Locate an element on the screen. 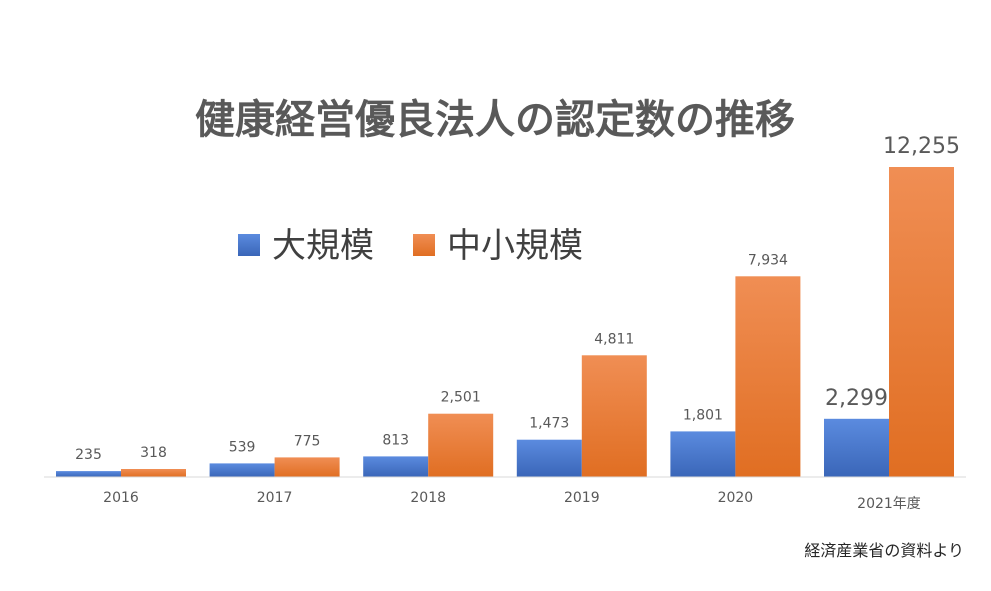 The width and height of the screenshot is (991, 591). data-label-large-2: 813 is located at coordinates (395, 440).